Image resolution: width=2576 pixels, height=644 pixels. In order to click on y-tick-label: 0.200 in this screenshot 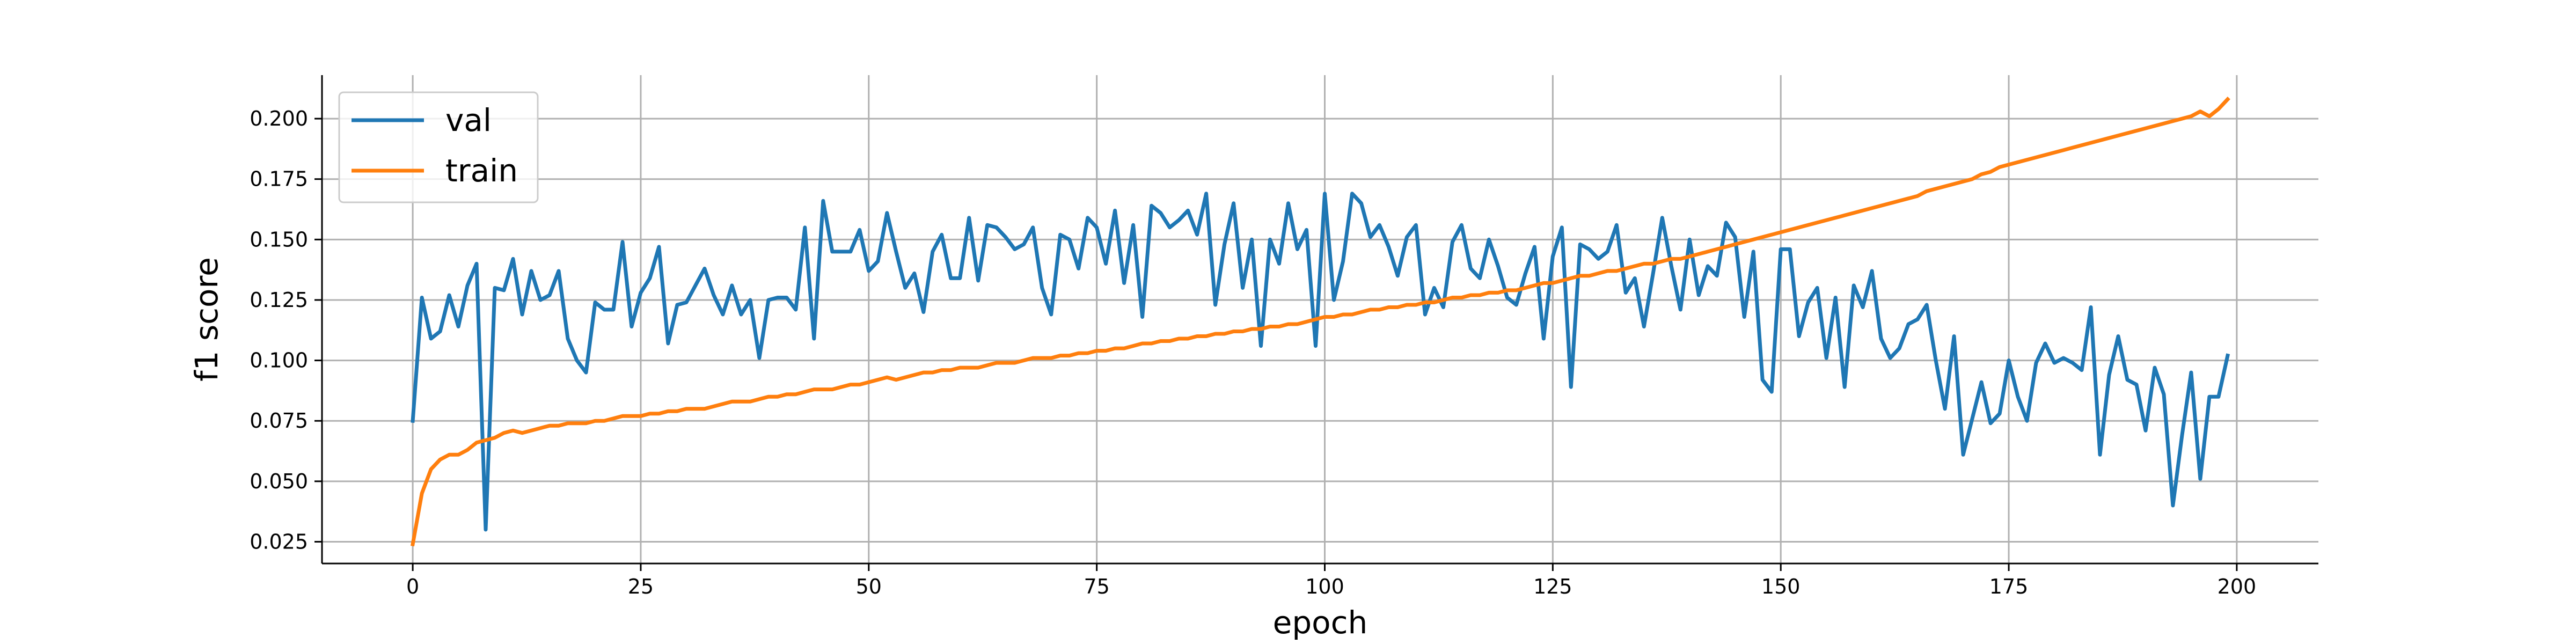, I will do `click(279, 118)`.